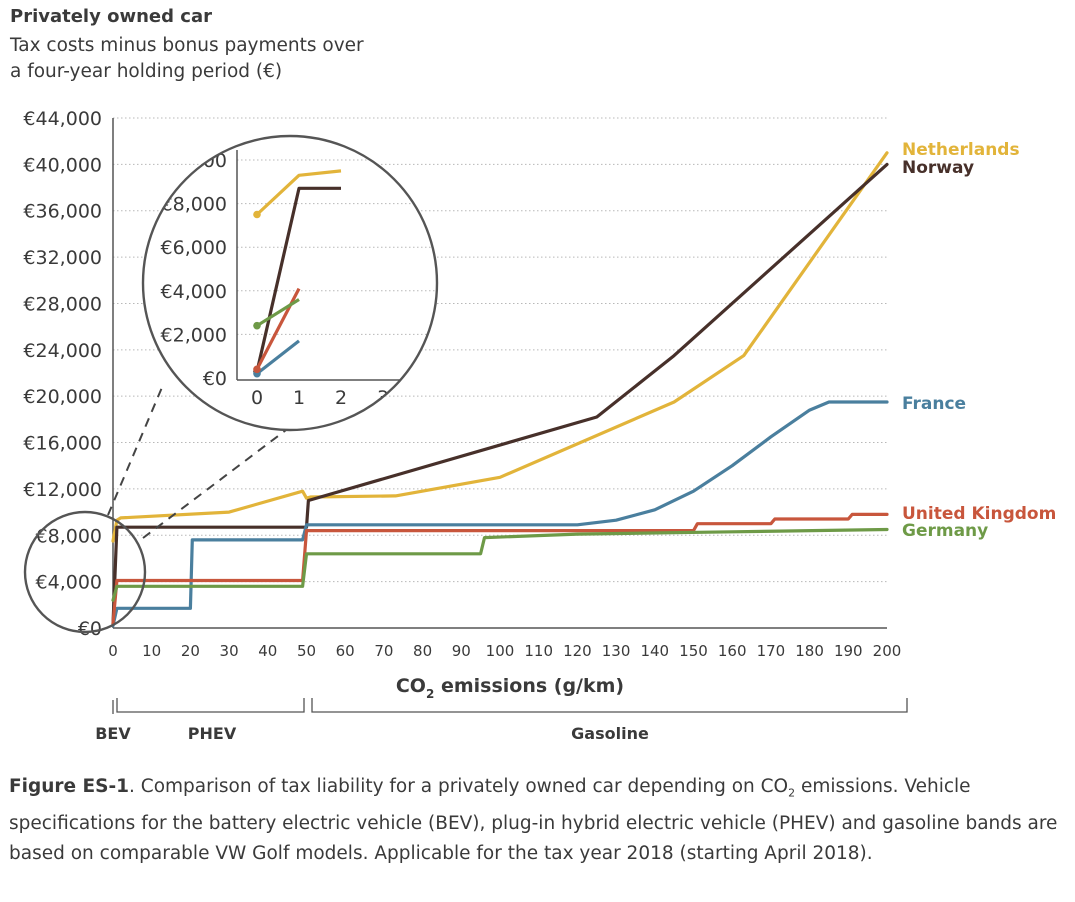  What do you see at coordinates (135, 450) in the screenshot?
I see `zoom-connector-left` at bounding box center [135, 450].